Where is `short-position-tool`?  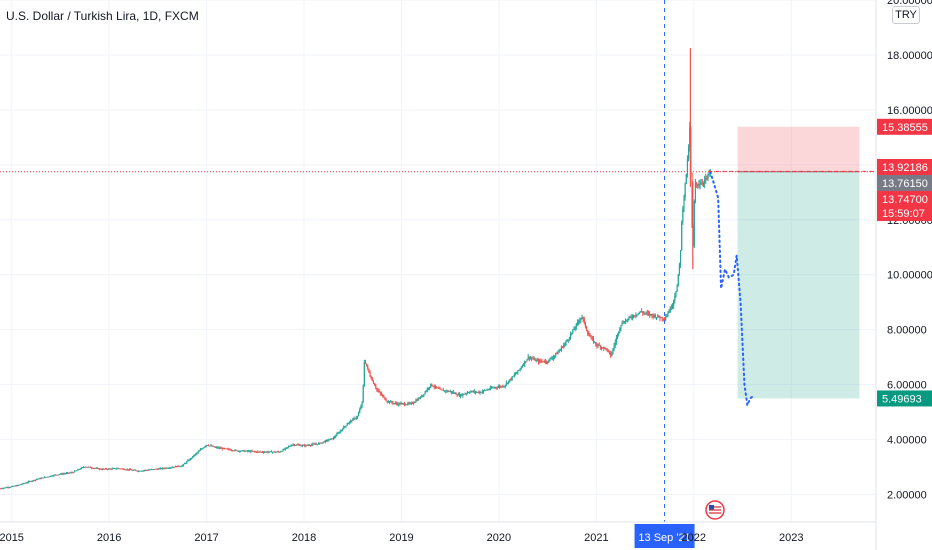 short-position-tool is located at coordinates (798, 262).